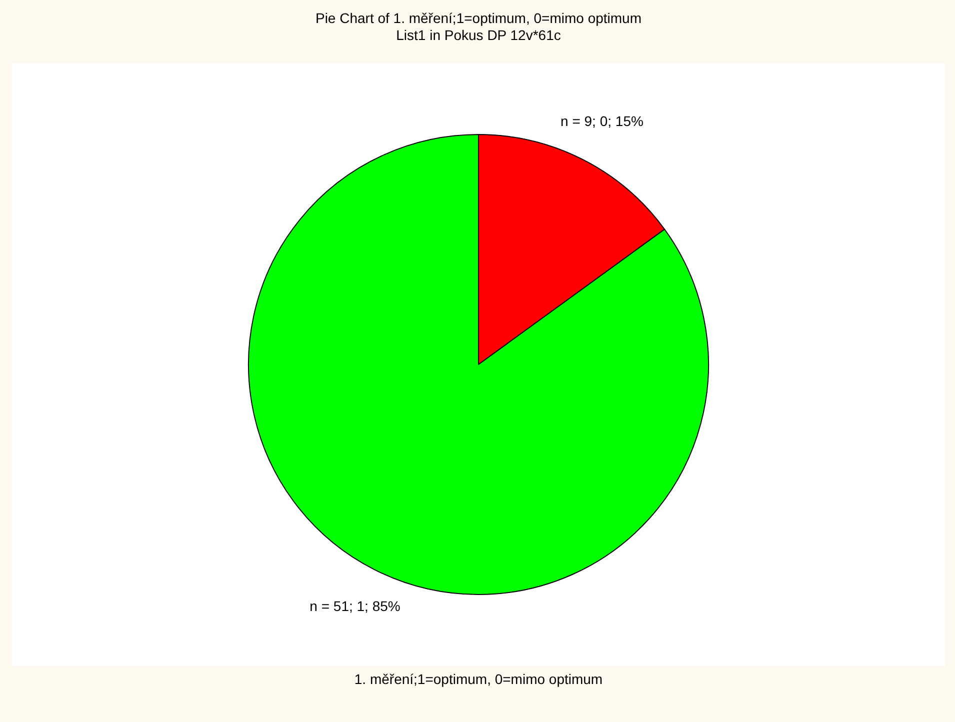  Describe the element at coordinates (355, 606) in the screenshot. I see `data-label: n = 51; 1; 85%` at that location.